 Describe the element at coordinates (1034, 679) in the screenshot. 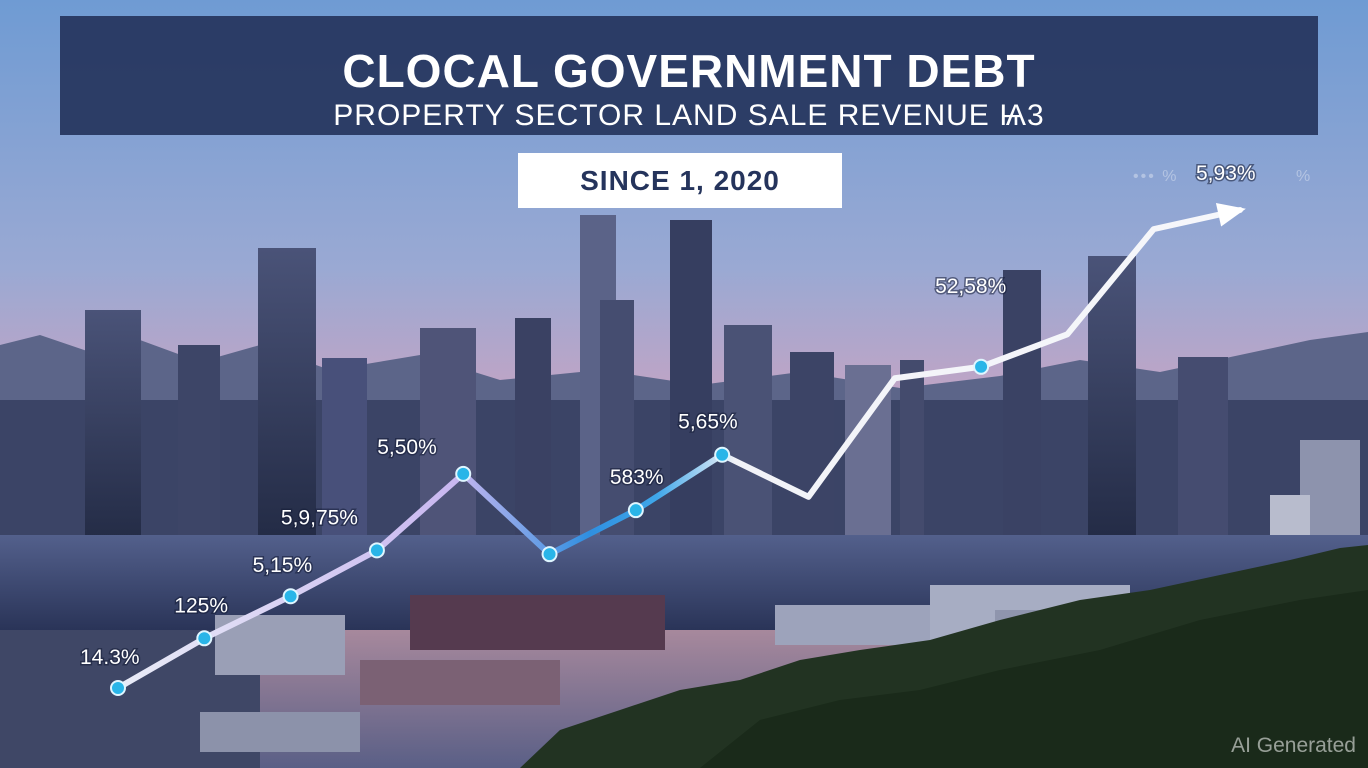

I see `foreground-trees-shade` at that location.